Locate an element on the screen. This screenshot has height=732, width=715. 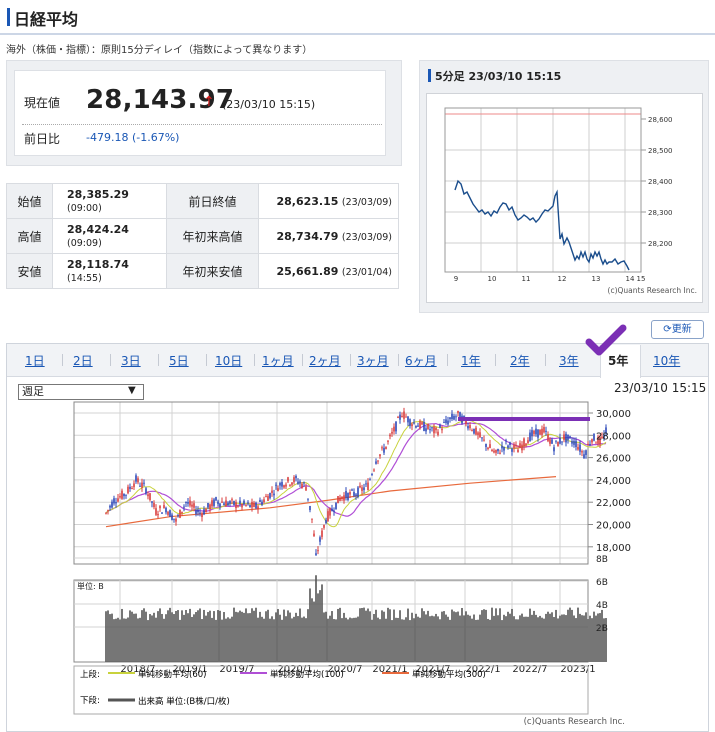
tab-2d: 2日 is located at coordinates (83, 361).